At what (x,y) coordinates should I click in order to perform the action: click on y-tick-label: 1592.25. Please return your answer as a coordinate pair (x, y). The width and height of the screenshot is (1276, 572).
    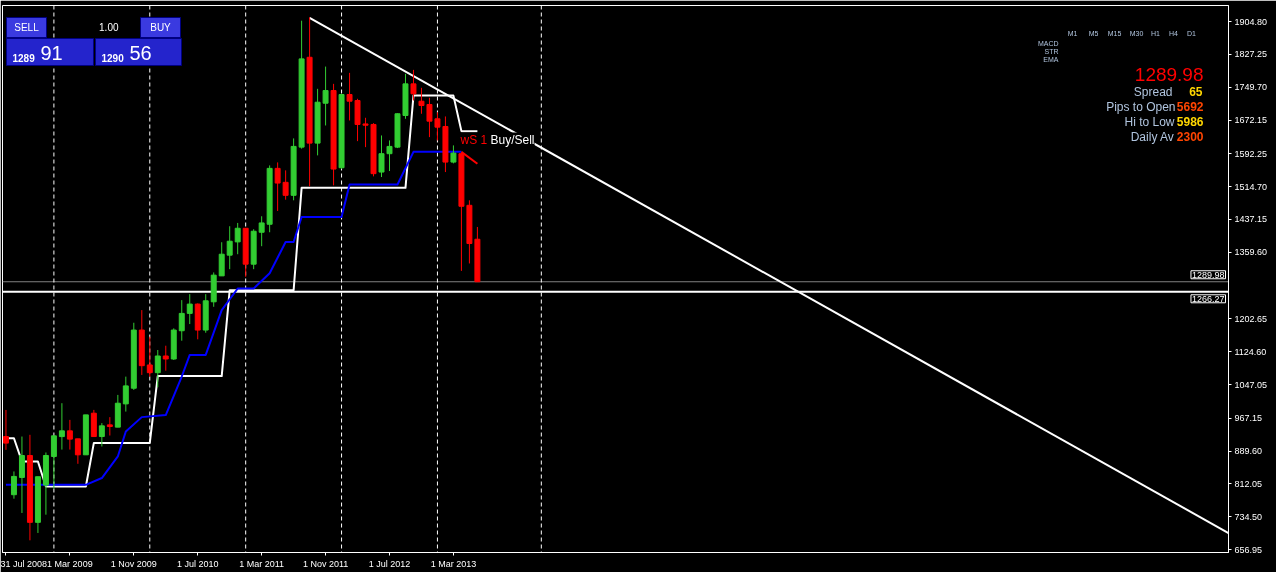
    Looking at the image, I should click on (1251, 153).